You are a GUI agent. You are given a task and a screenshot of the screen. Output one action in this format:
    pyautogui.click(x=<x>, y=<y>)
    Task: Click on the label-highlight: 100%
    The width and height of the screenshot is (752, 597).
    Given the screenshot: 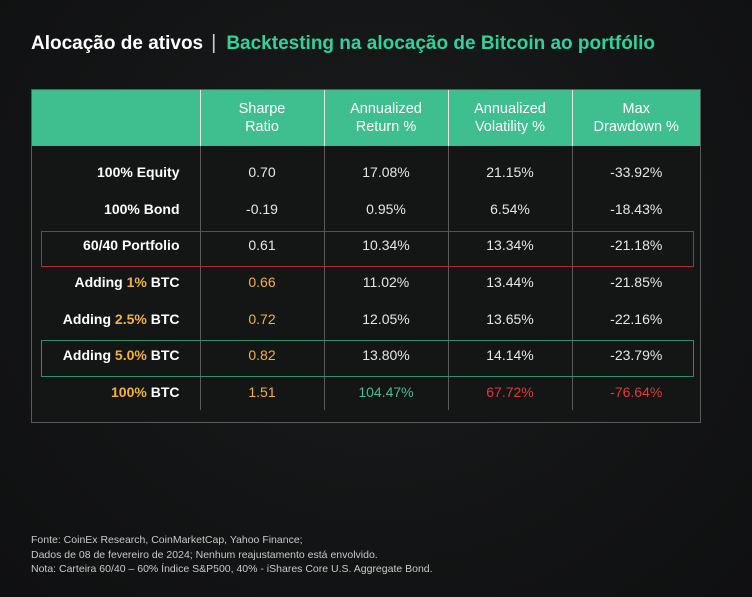 What is the action you would take?
    pyautogui.click(x=129, y=391)
    